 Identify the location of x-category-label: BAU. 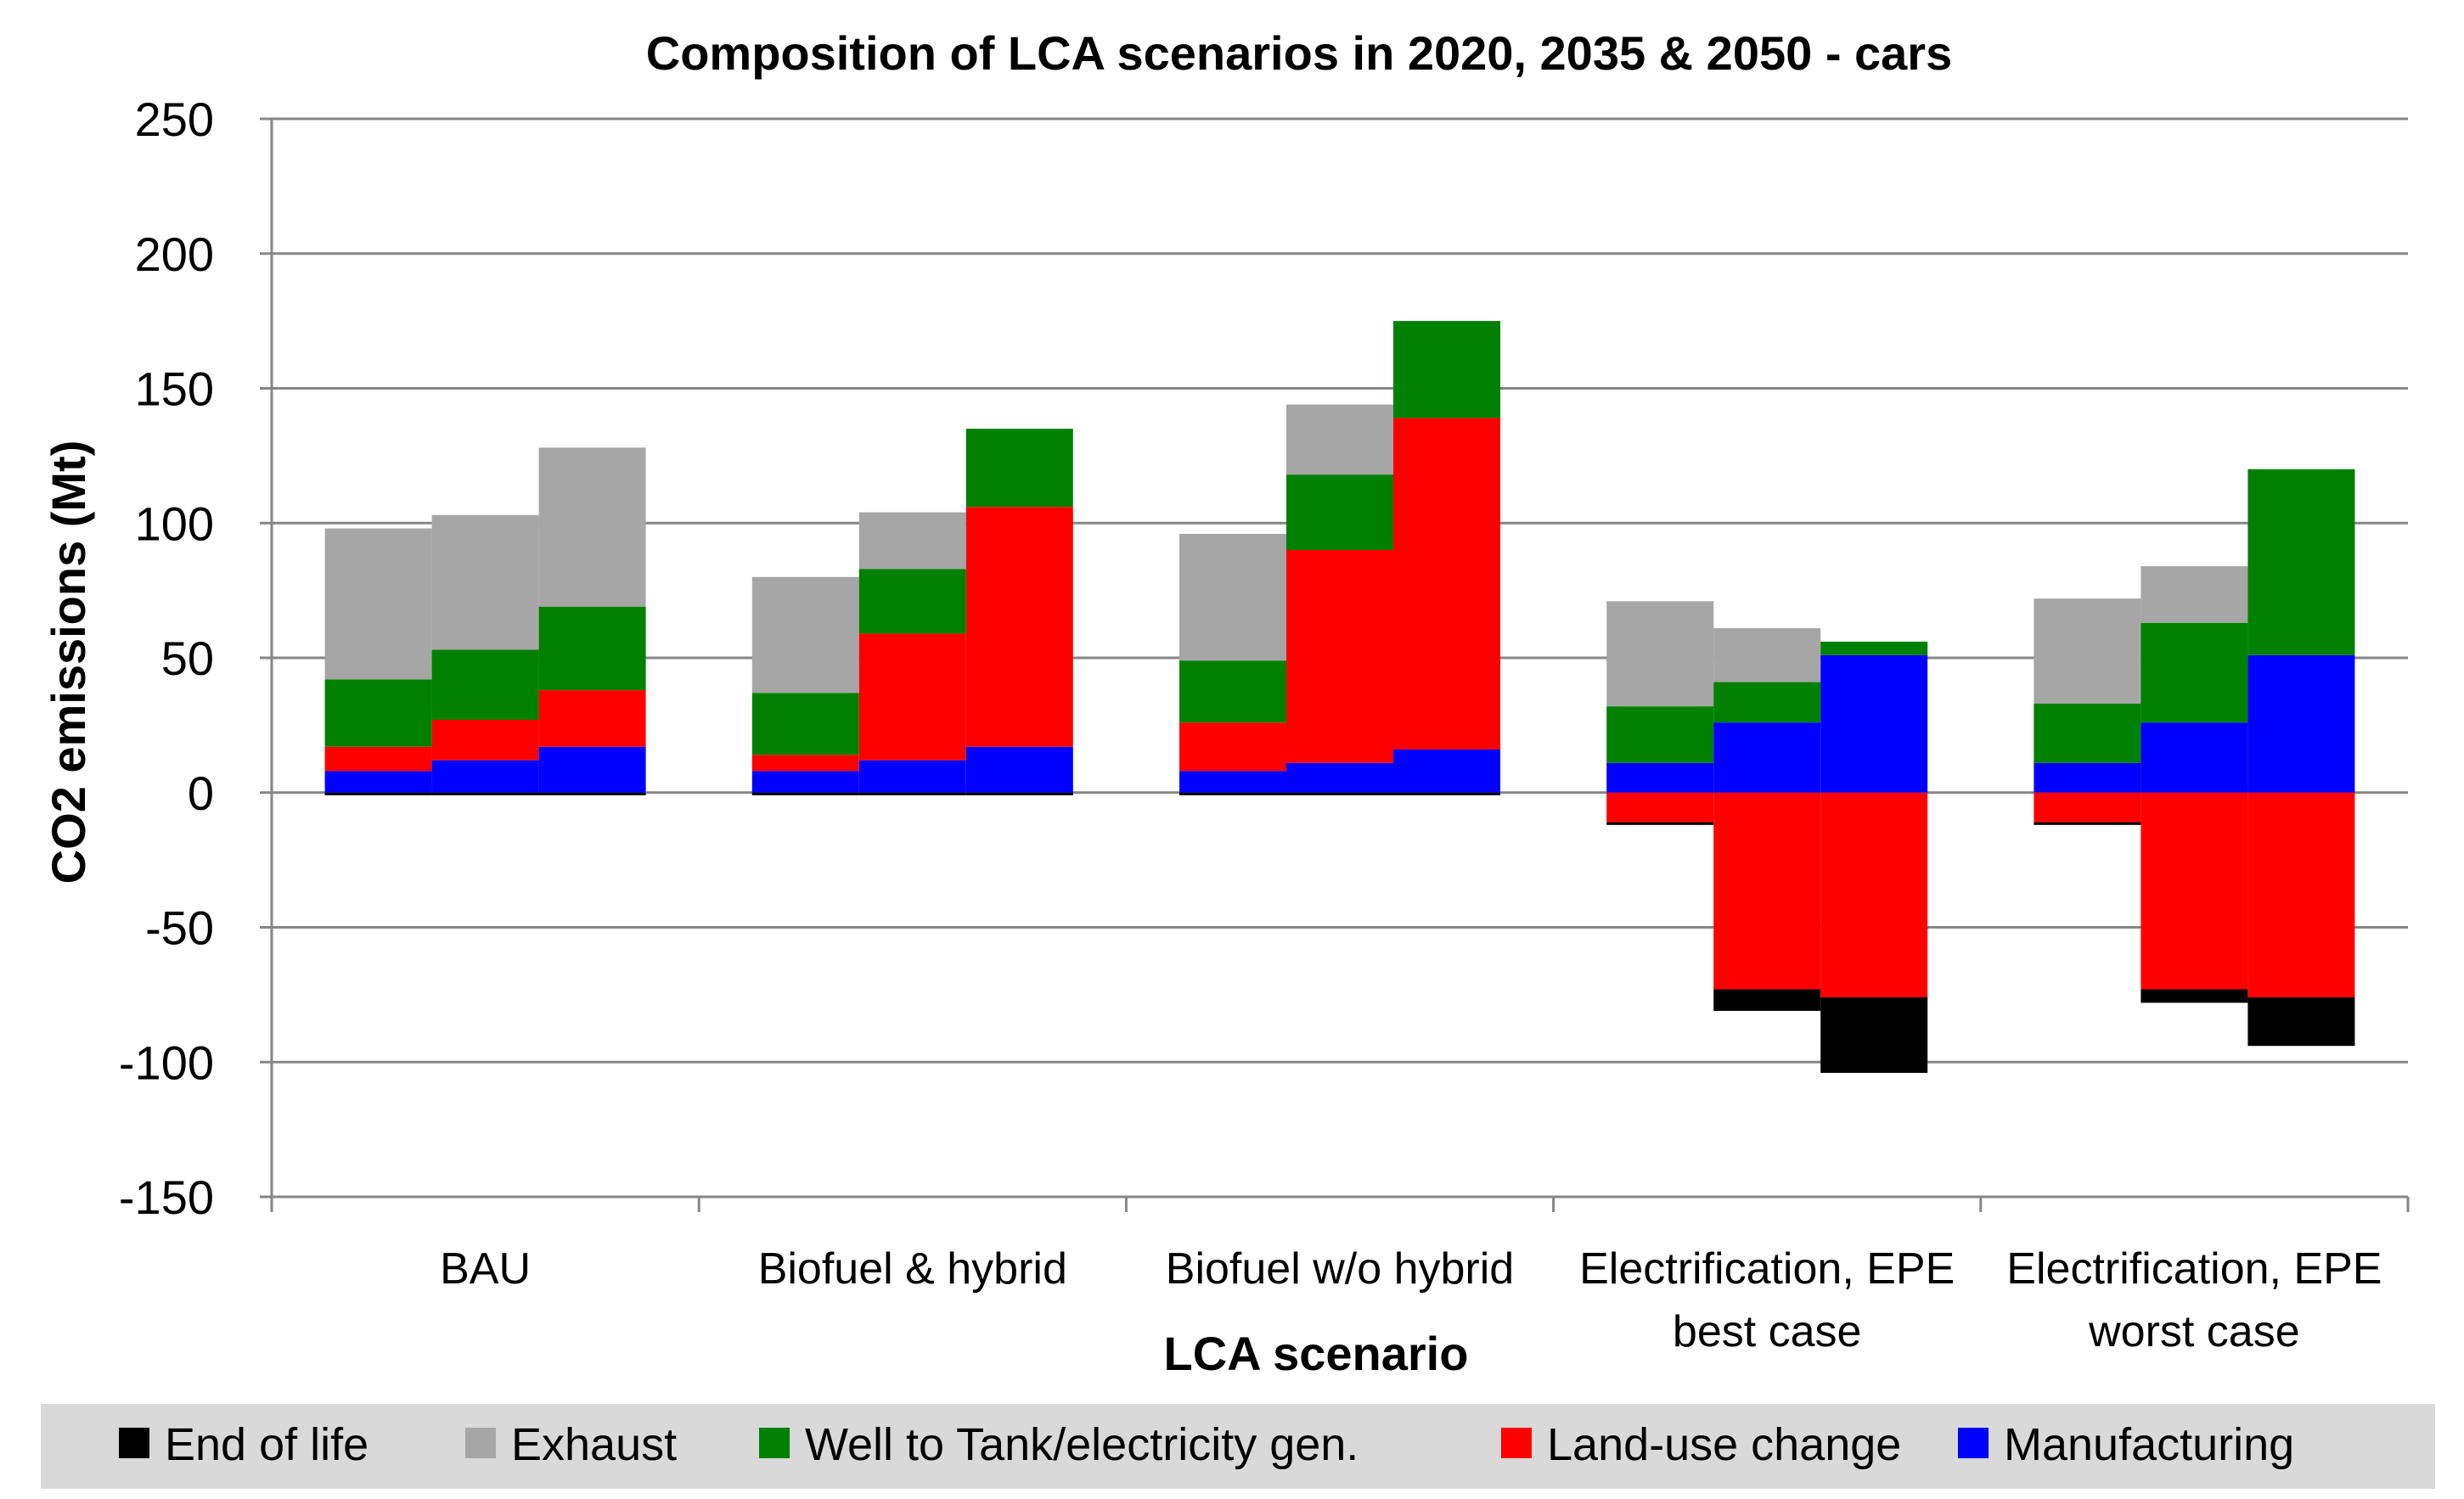
(485, 1269).